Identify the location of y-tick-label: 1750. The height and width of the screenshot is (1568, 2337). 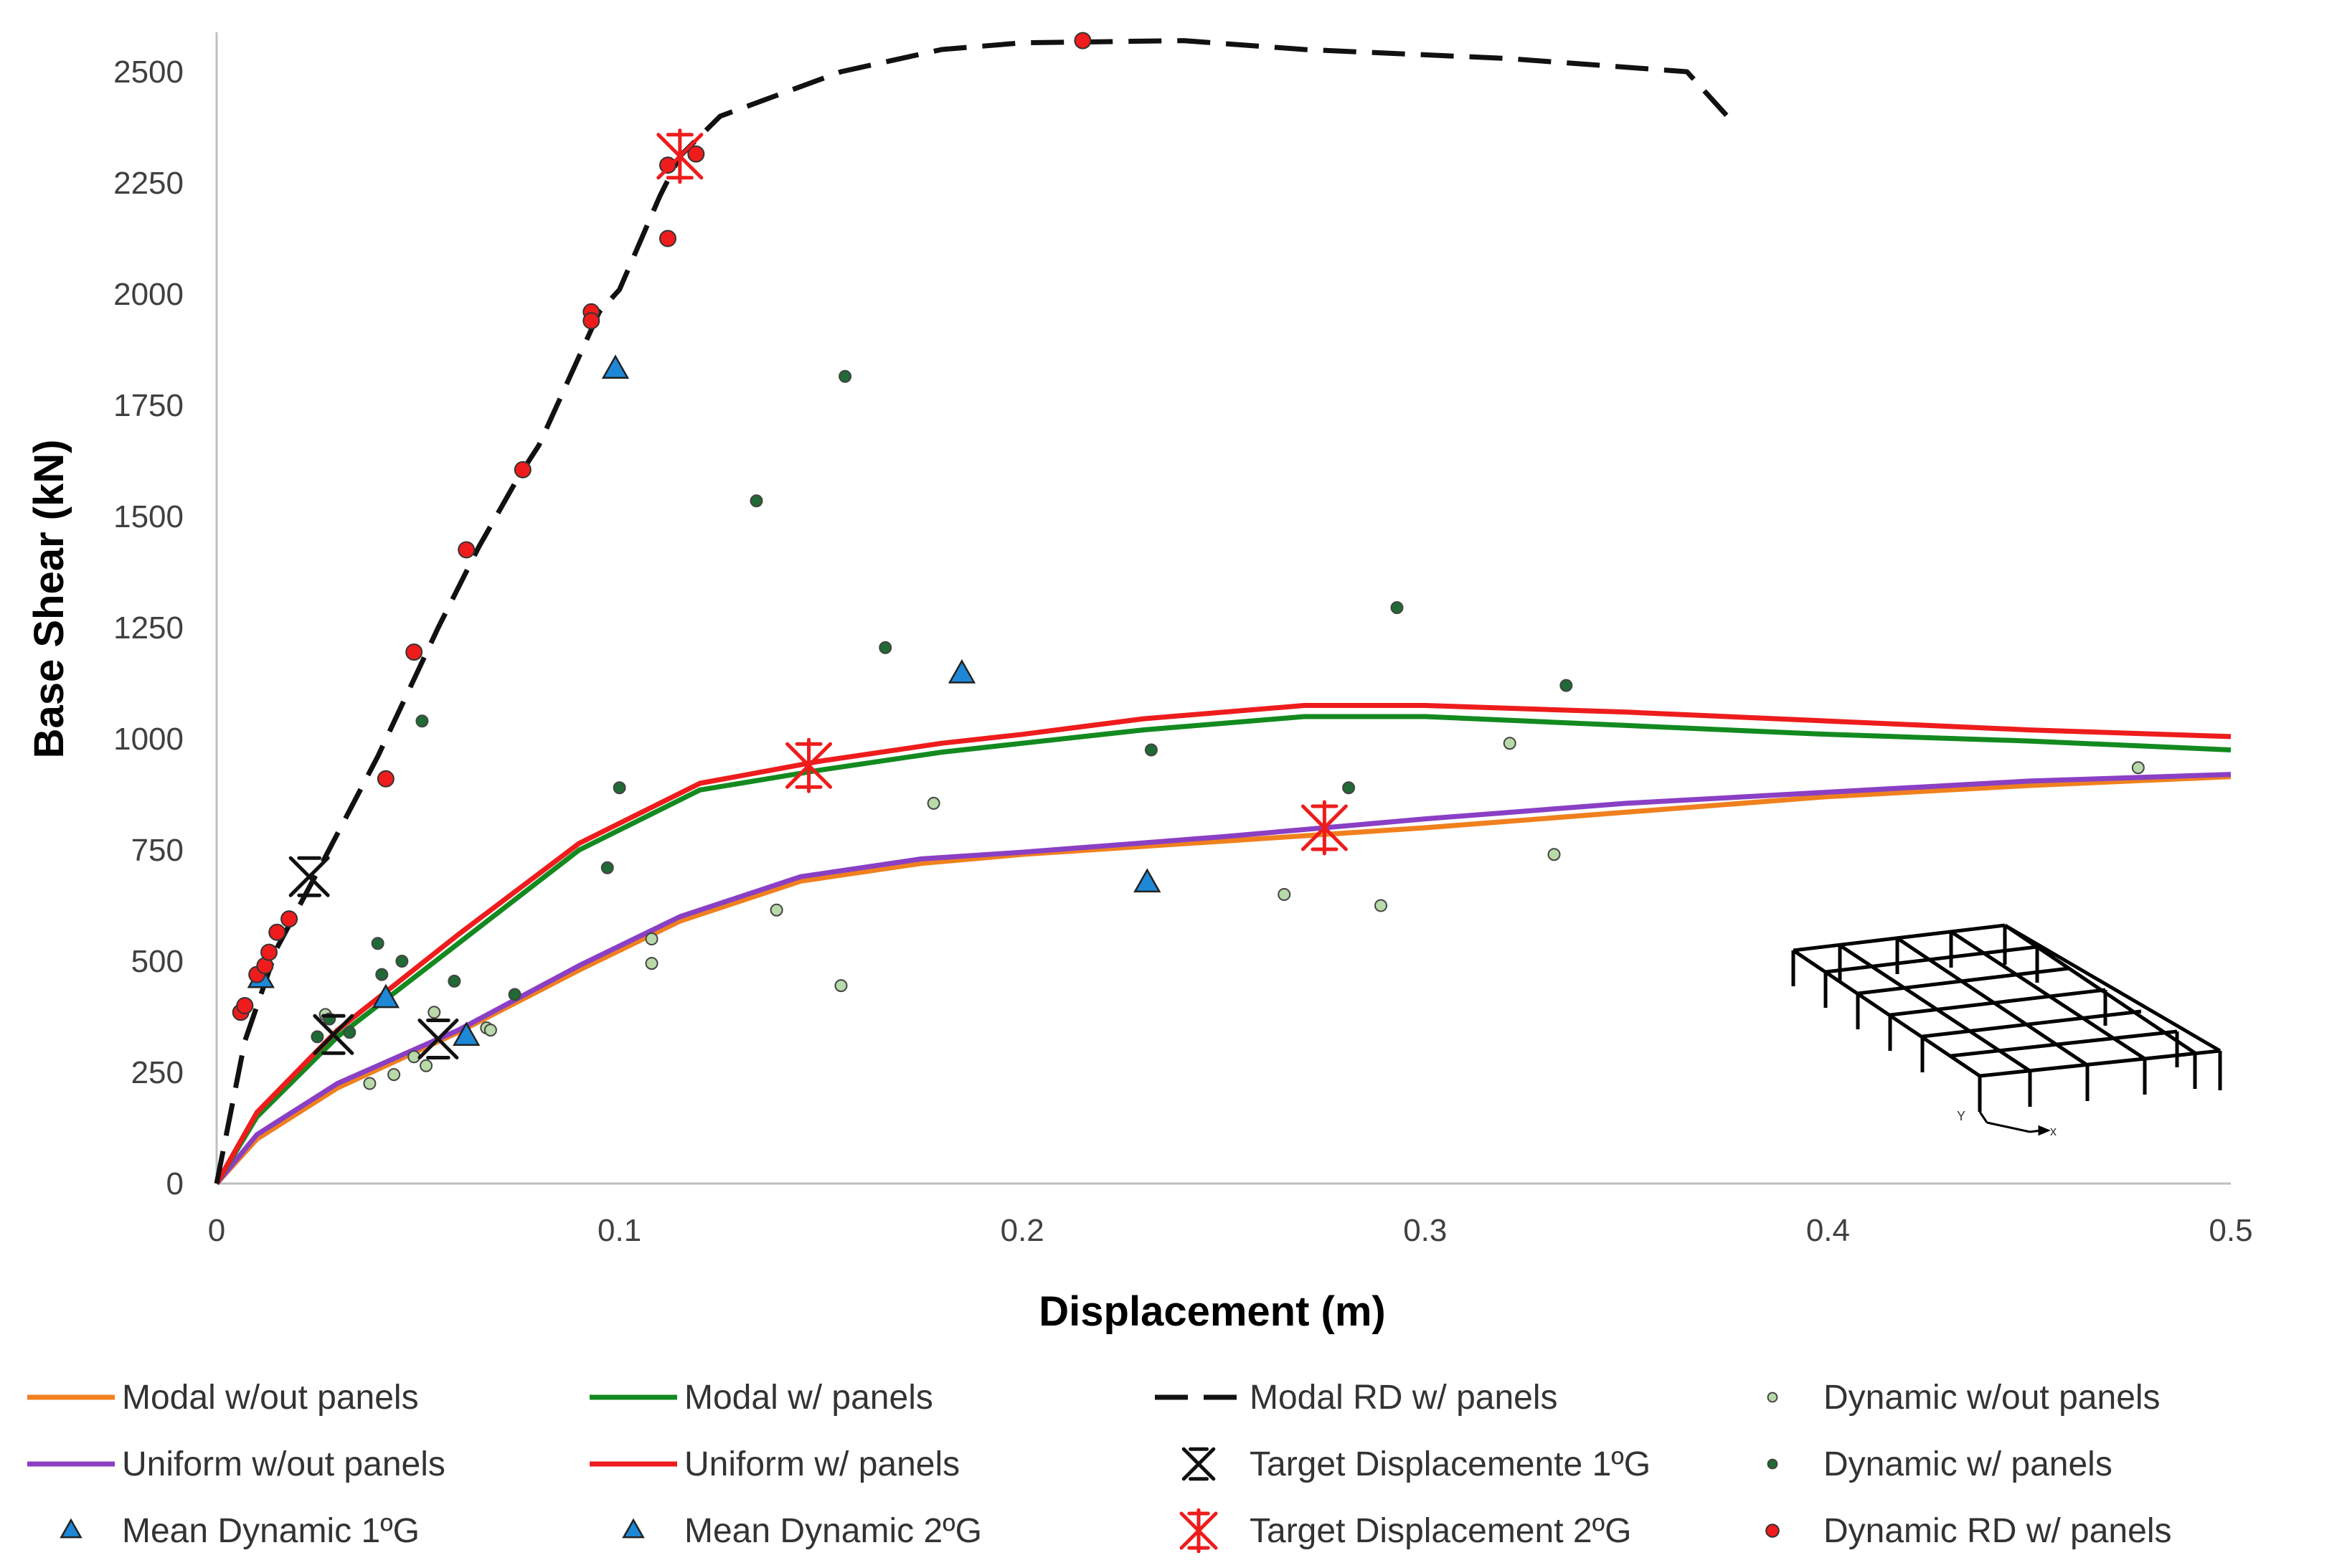
(148, 406).